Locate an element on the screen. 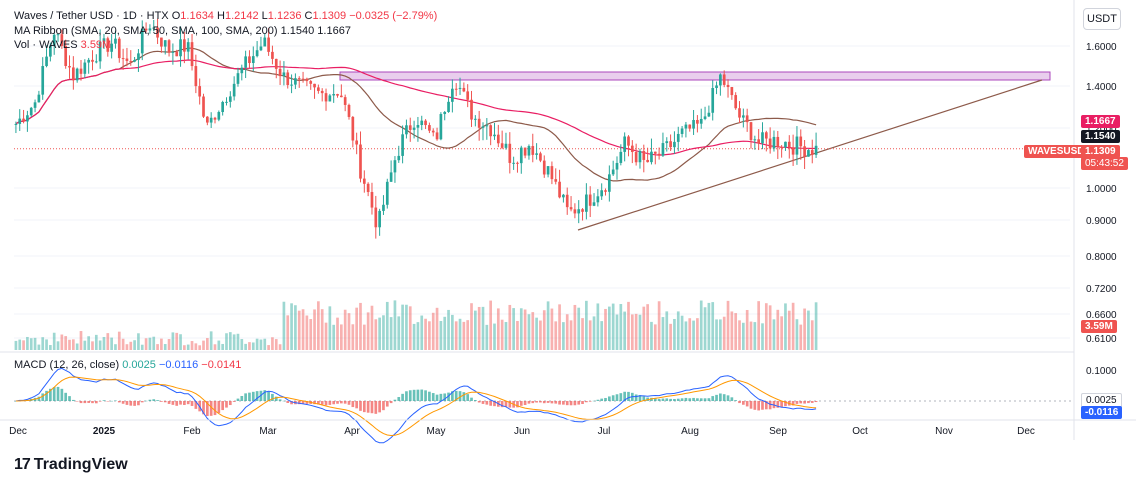  currency-unit-button: USDT is located at coordinates (1102, 19).